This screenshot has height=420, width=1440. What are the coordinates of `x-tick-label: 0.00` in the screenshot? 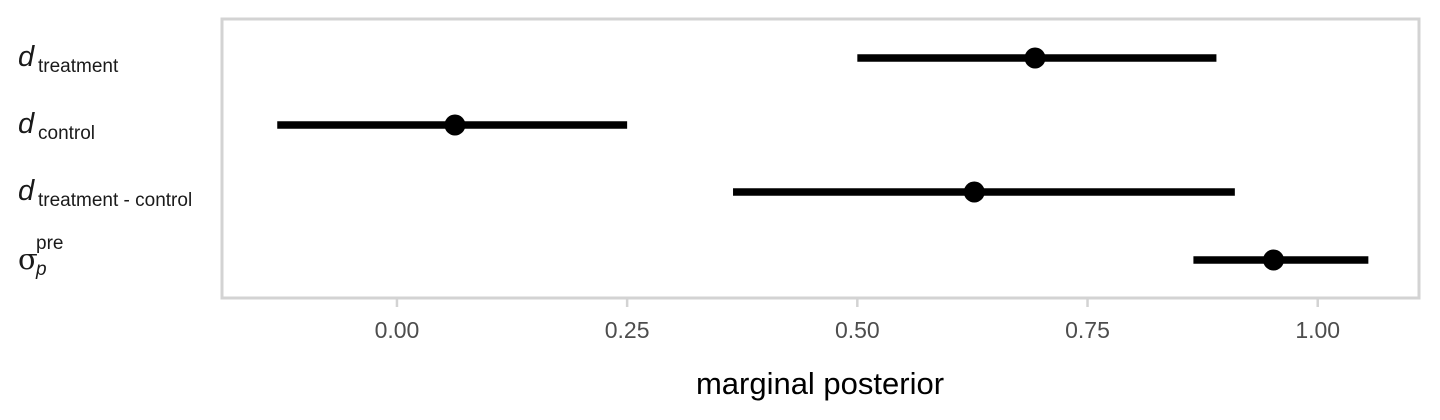 It's located at (397, 330).